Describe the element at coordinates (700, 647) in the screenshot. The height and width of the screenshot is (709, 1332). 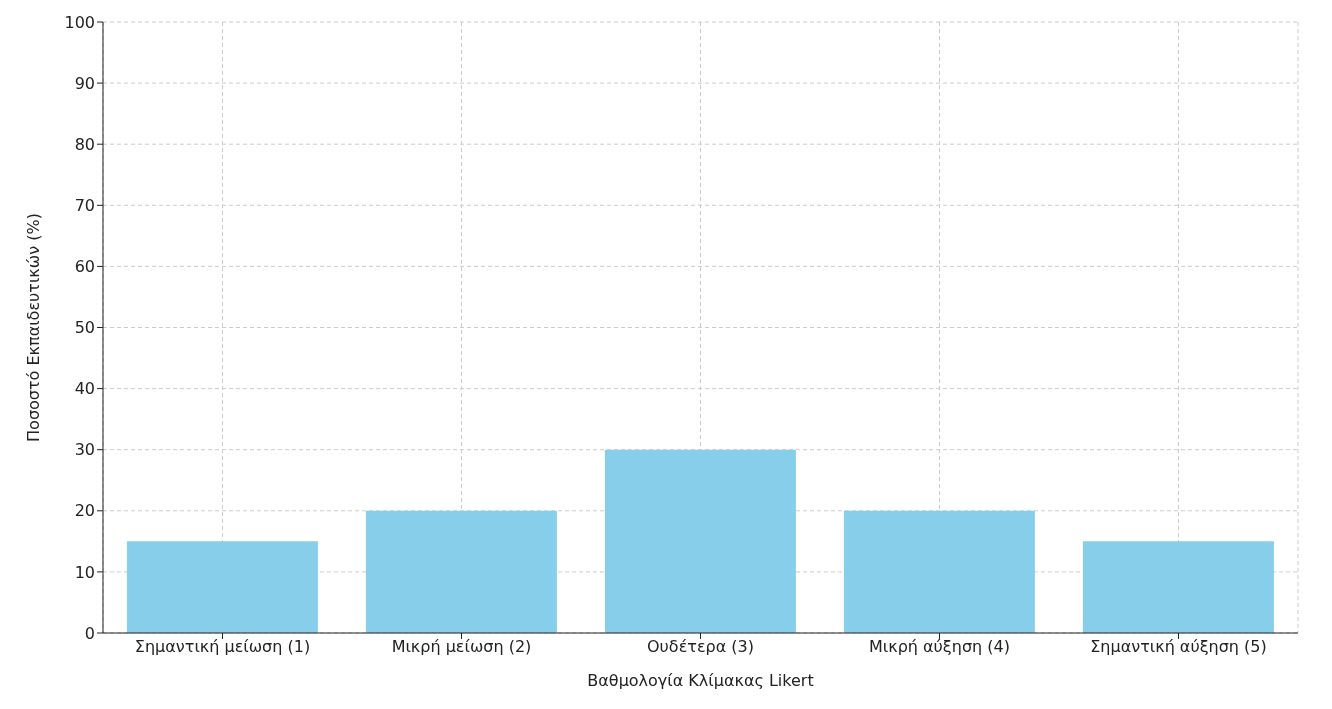
I see `x-tick-label: Ουδέτερα (3)` at that location.